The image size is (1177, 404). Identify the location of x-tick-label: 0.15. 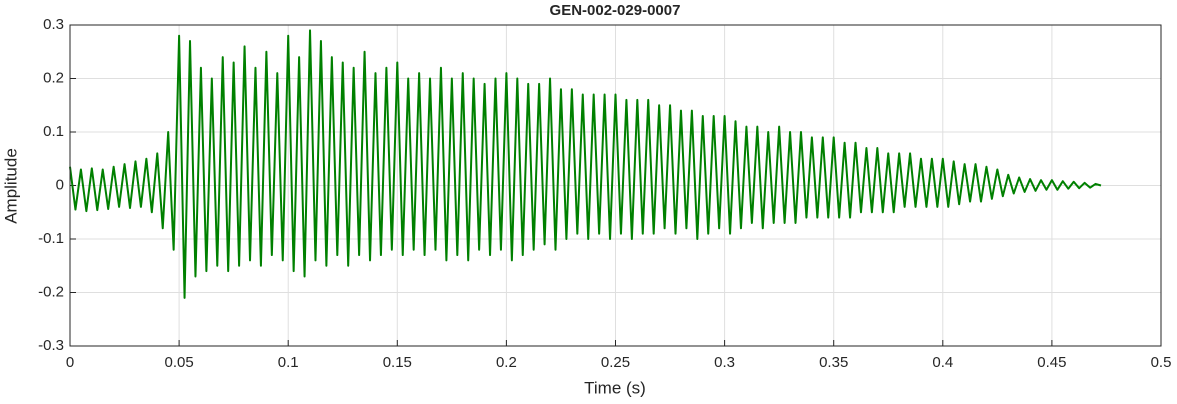
(397, 362).